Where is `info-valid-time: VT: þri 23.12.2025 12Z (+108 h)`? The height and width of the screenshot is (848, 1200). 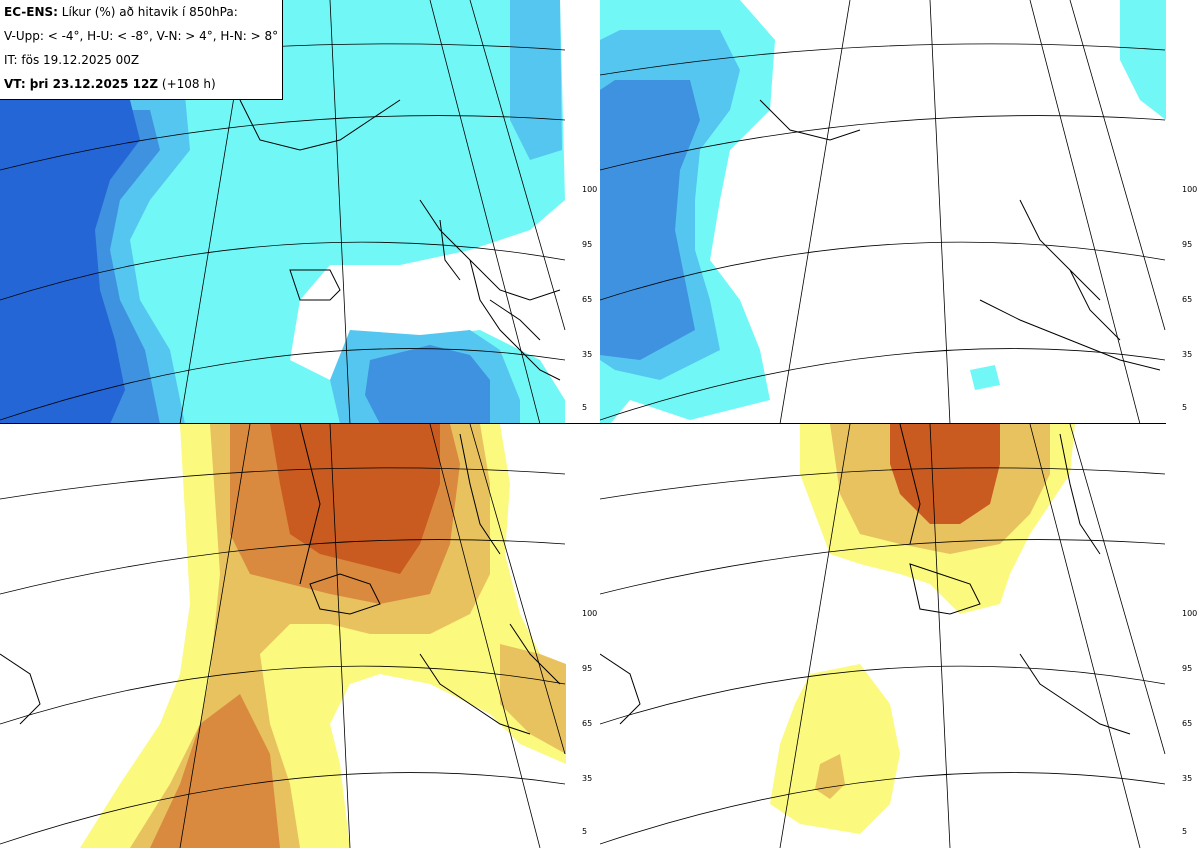
info-valid-time: VT: þri 23.12.2025 12Z (+108 h) is located at coordinates (110, 84).